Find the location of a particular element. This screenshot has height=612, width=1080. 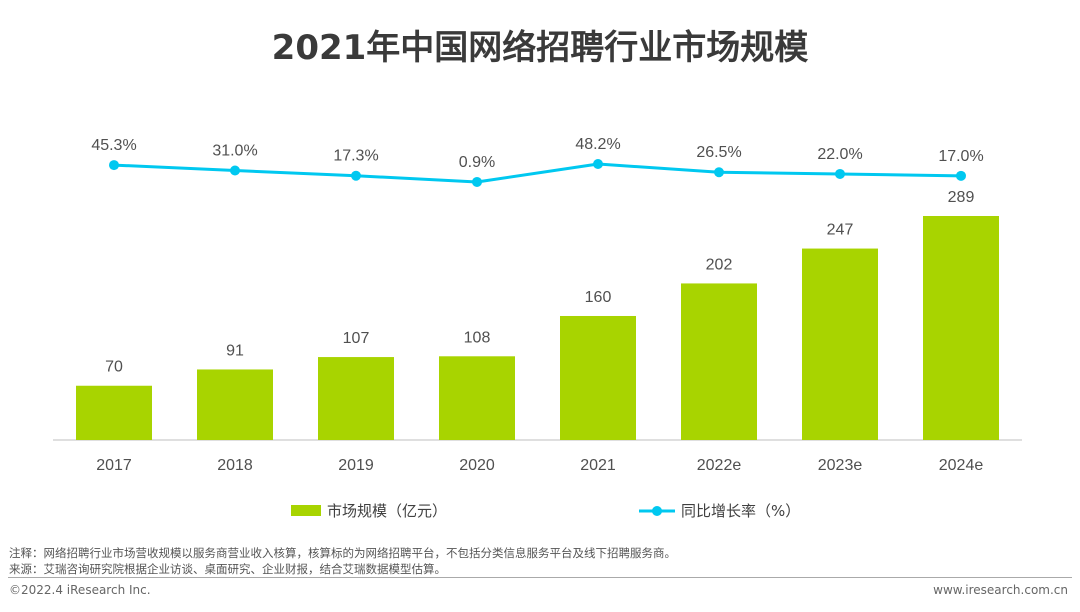

growth-label-2021: 48.2% is located at coordinates (597, 144).